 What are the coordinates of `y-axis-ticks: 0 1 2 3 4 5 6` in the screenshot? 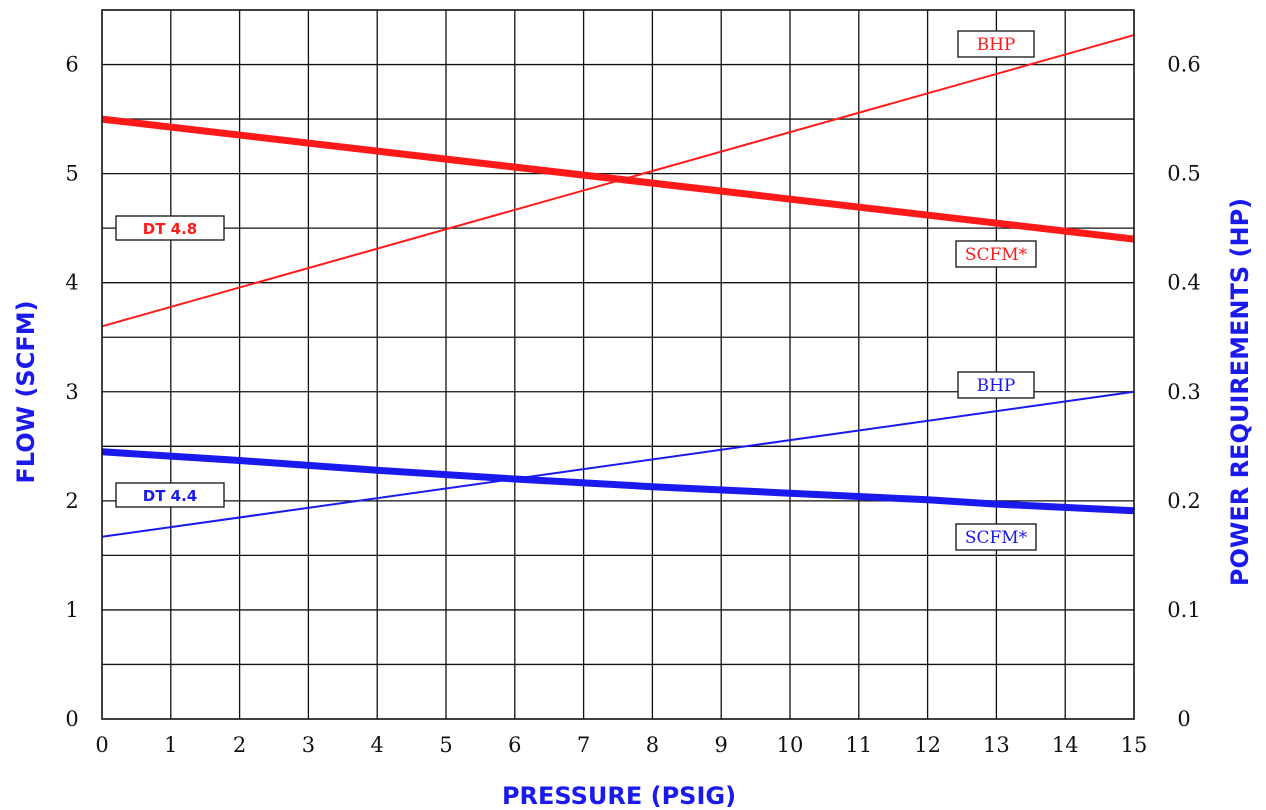 It's located at (71, 392).